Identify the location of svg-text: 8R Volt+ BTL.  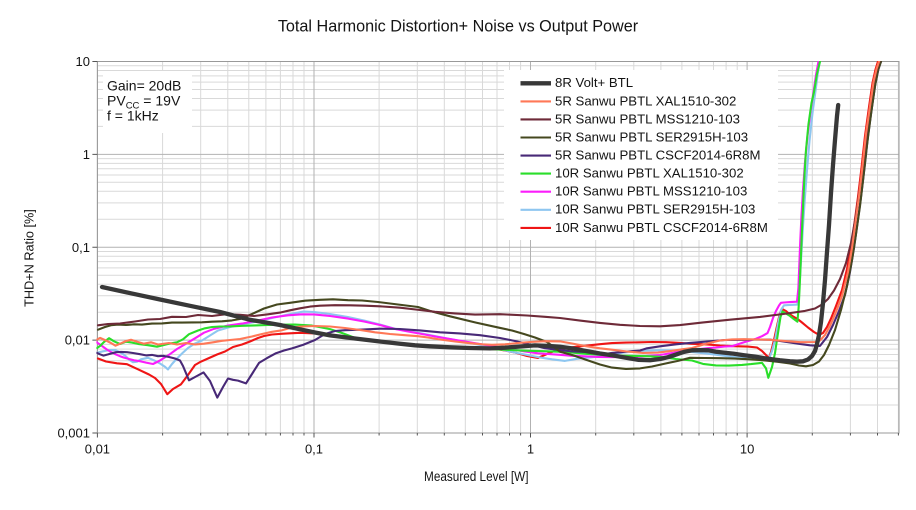
(594, 82).